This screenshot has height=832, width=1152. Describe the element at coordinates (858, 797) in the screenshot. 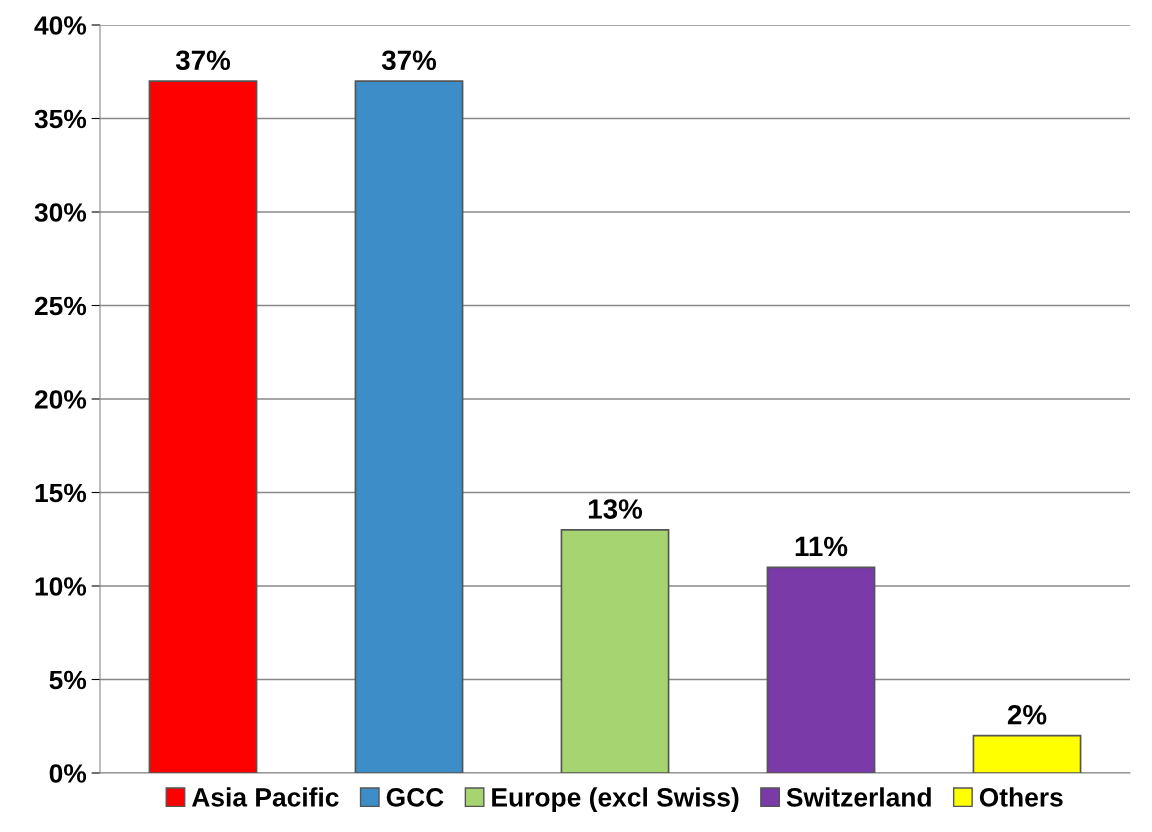

I see `legend-label: Switzerland` at that location.